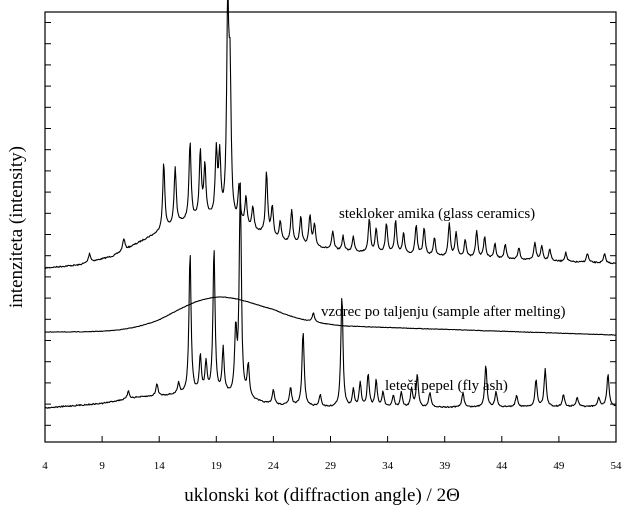 The height and width of the screenshot is (507, 624). Describe the element at coordinates (102, 466) in the screenshot. I see `x-tick-label: 9` at that location.